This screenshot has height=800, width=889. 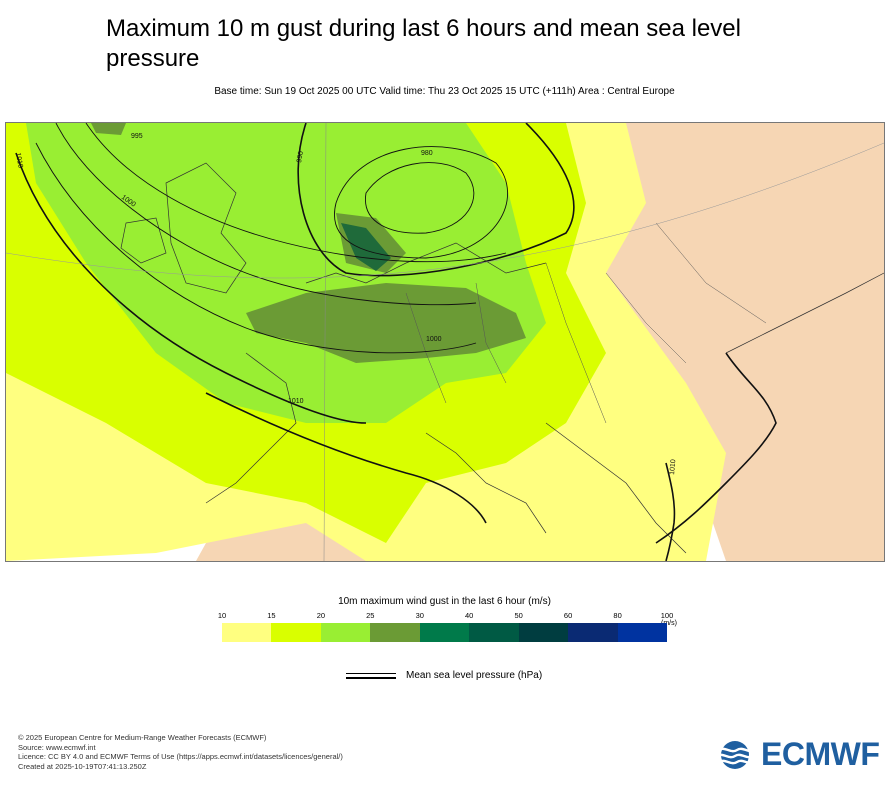 I want to click on legend-ticks: 10 15 20 25 30 40 50 60 80 100, so click(x=450, y=617).